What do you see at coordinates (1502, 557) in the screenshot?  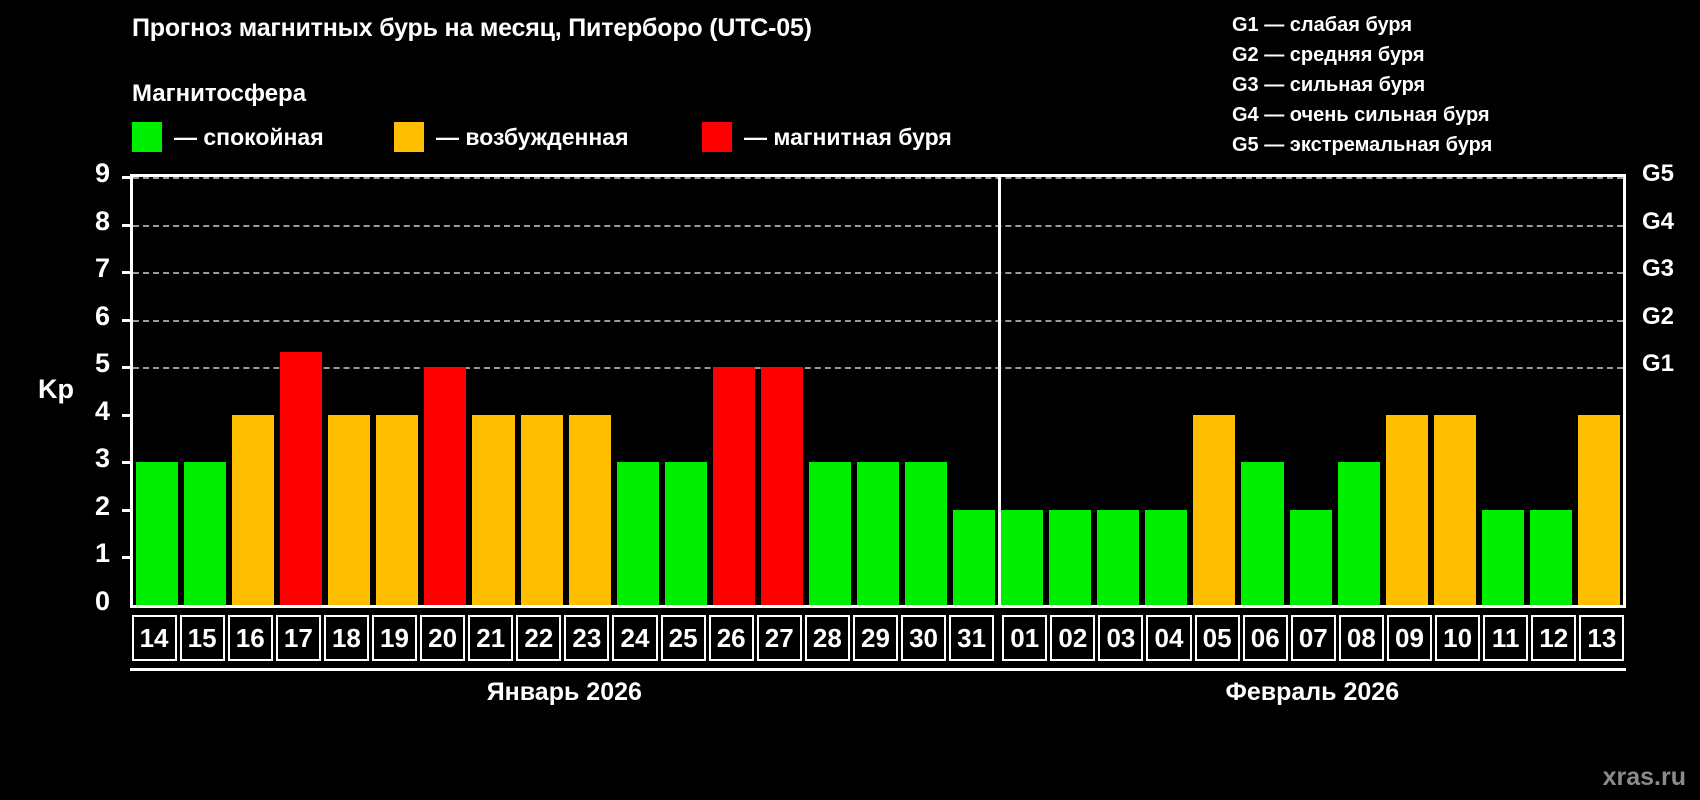 I see `bar-Февраль-11` at bounding box center [1502, 557].